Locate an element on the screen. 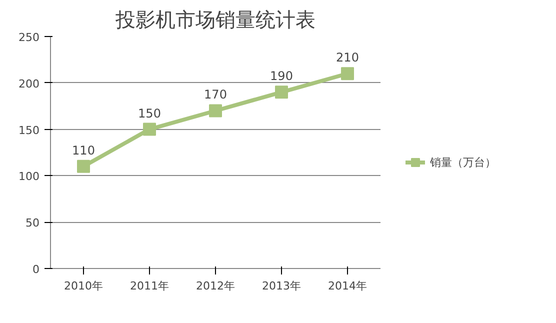 The width and height of the screenshot is (556, 323). data-label: 110 is located at coordinates (83, 150).